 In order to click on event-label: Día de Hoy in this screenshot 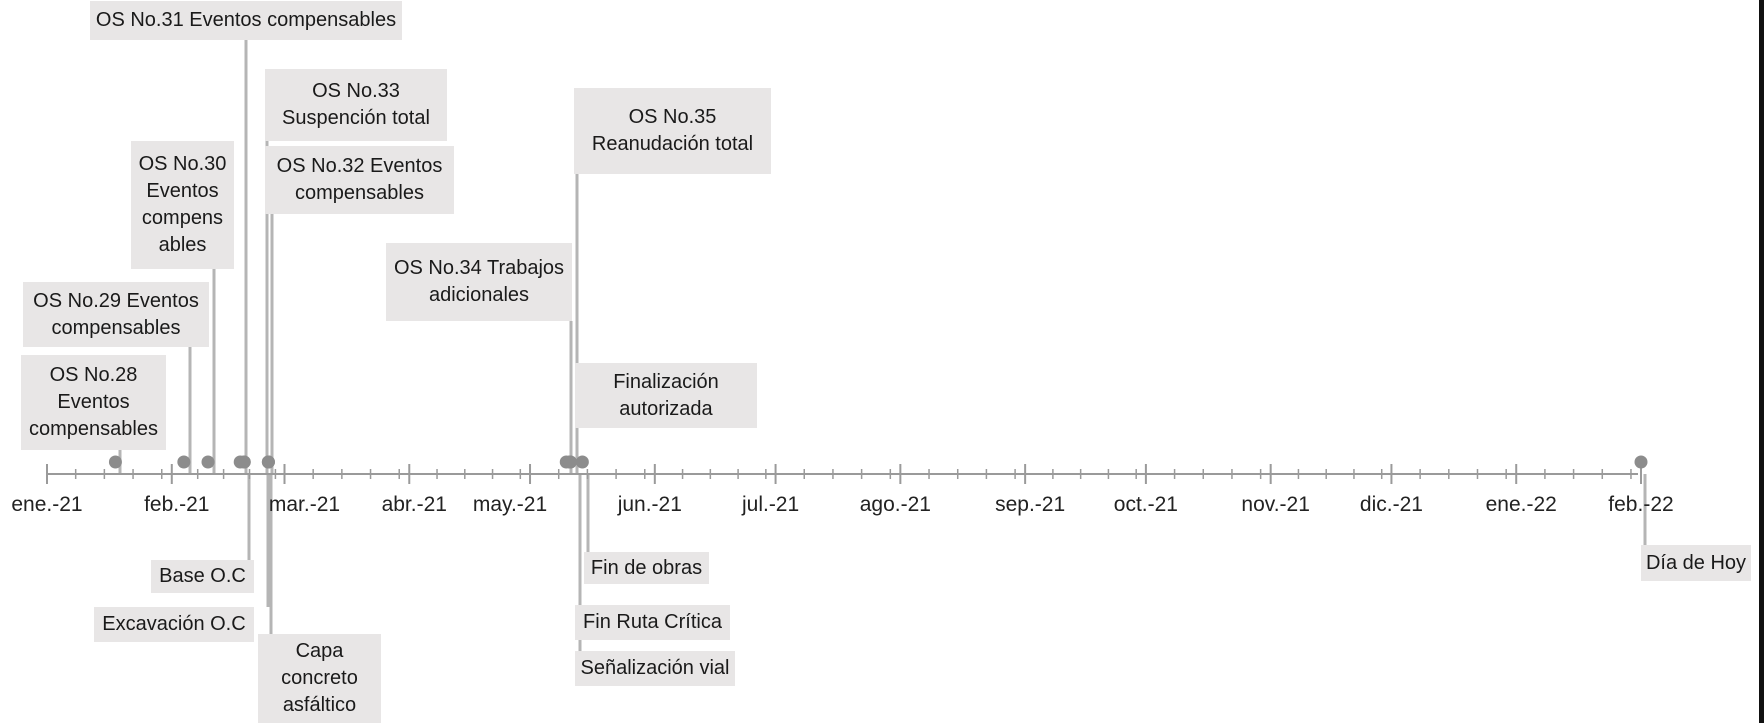, I will do `click(1696, 563)`.